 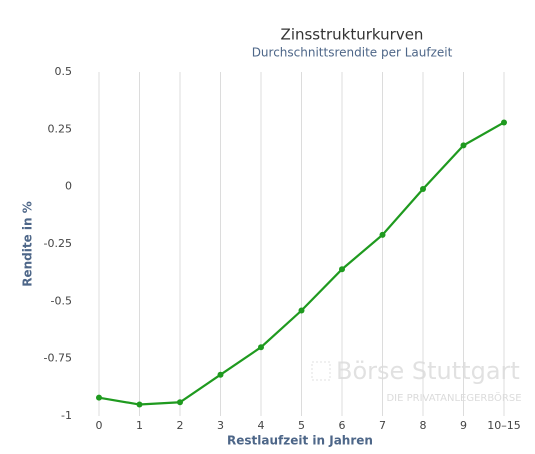 I want to click on x-tick-label: 2, so click(x=180, y=425).